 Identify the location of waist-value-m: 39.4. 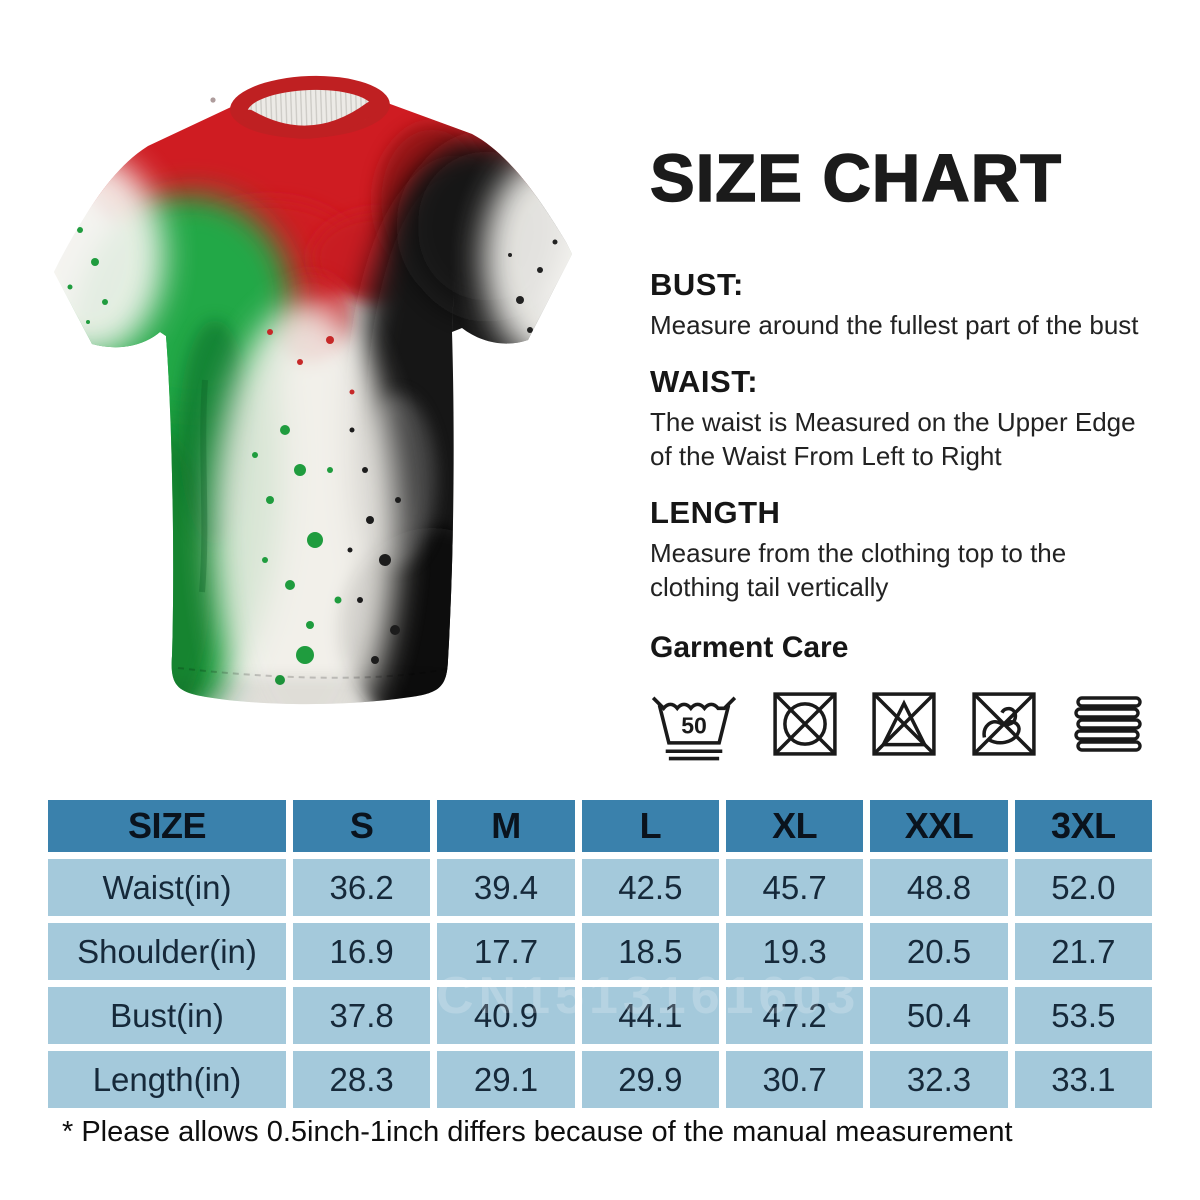
(506, 887).